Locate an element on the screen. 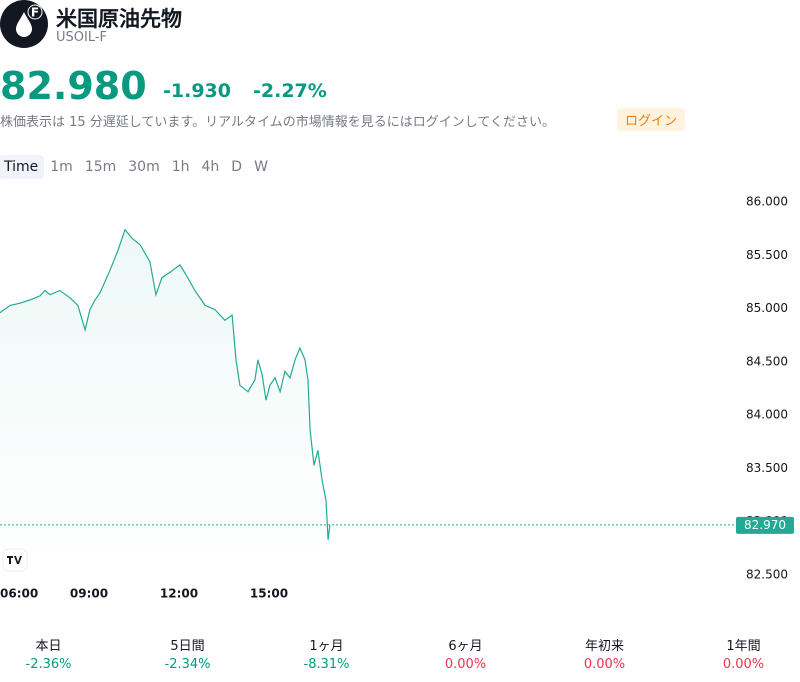 The height and width of the screenshot is (682, 800). change: -1.930 is located at coordinates (197, 91).